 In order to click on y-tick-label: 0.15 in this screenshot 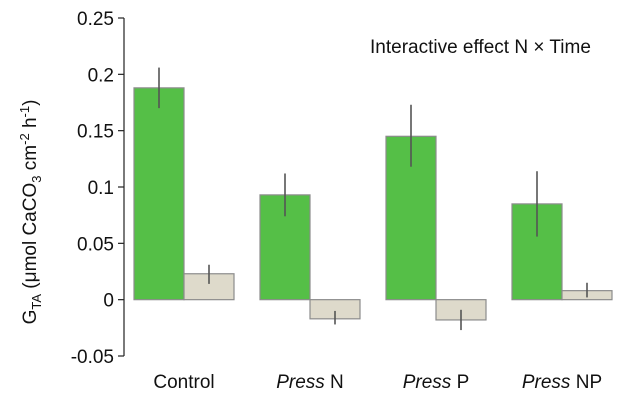, I will do `click(95, 132)`.